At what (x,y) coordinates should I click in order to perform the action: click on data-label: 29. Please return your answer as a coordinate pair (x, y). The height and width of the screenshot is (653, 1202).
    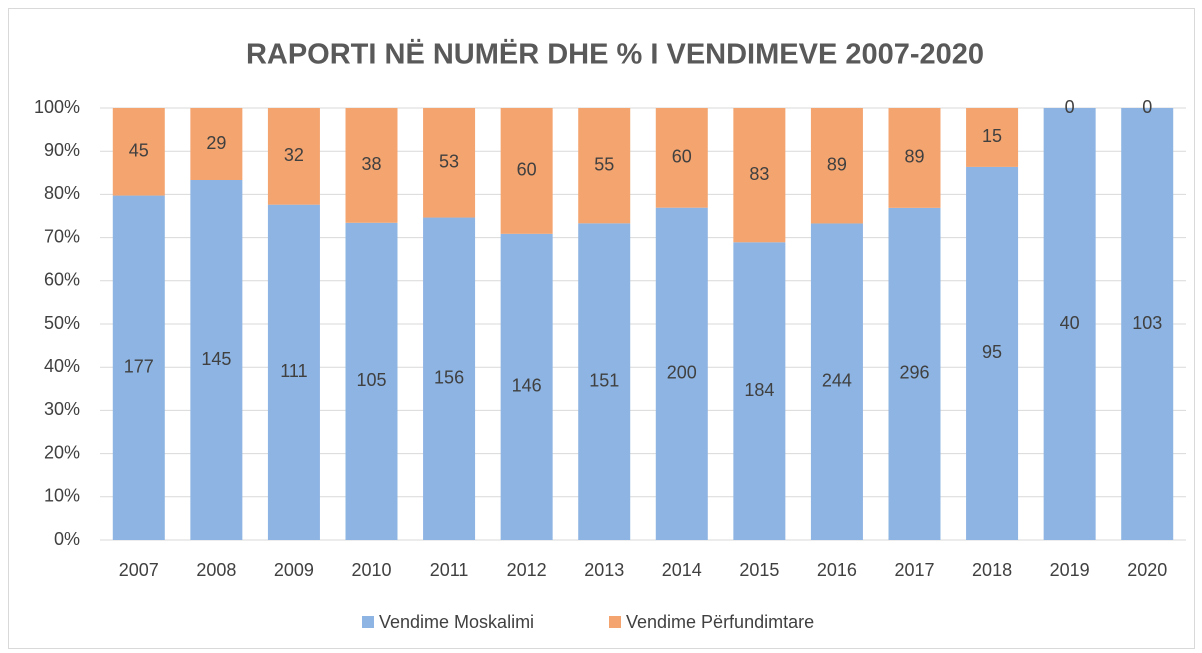
    Looking at the image, I should click on (216, 143).